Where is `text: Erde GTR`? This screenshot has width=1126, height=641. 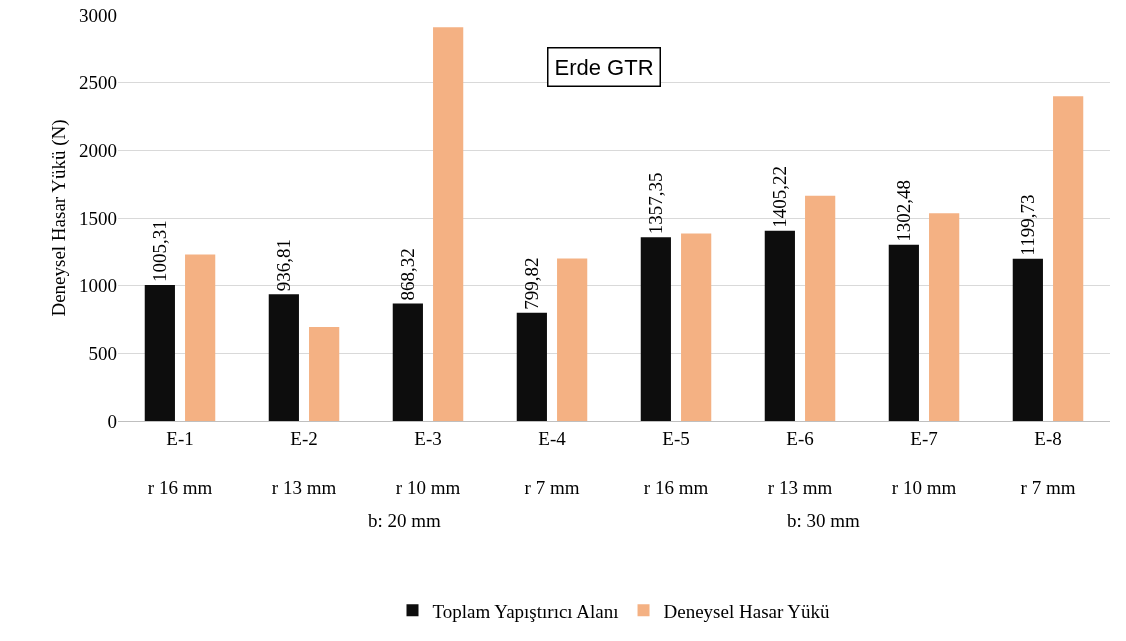
text: Erde GTR is located at coordinates (604, 67).